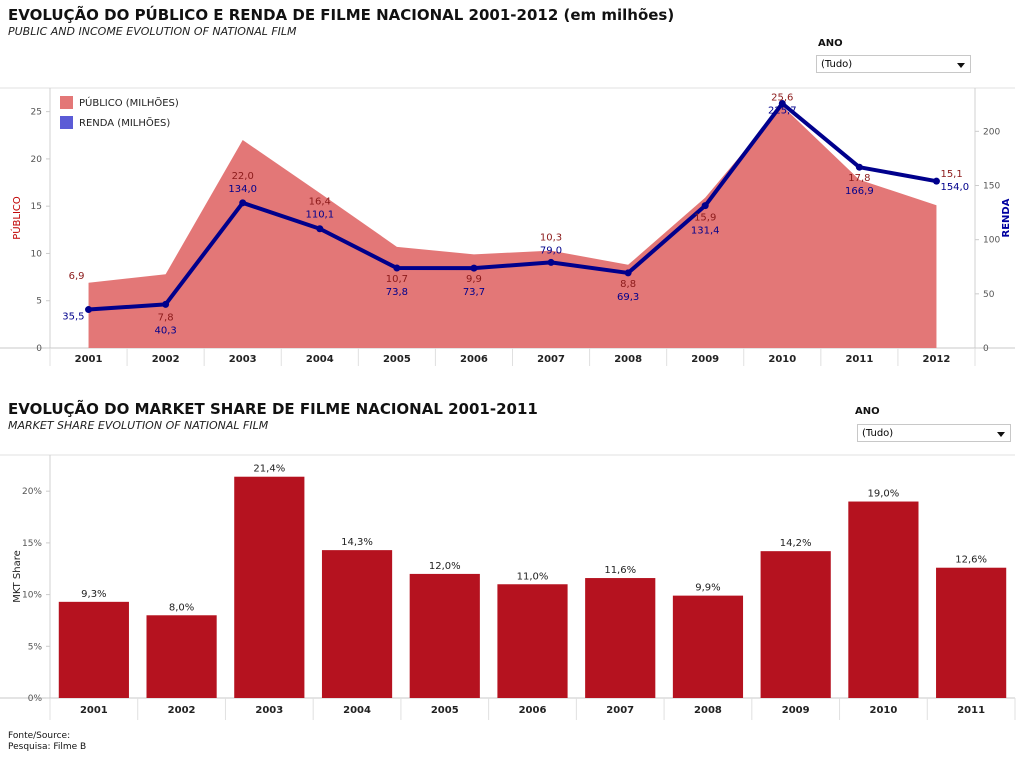 The image size is (1024, 768). I want to click on publico-data-label: 16,4, so click(320, 202).